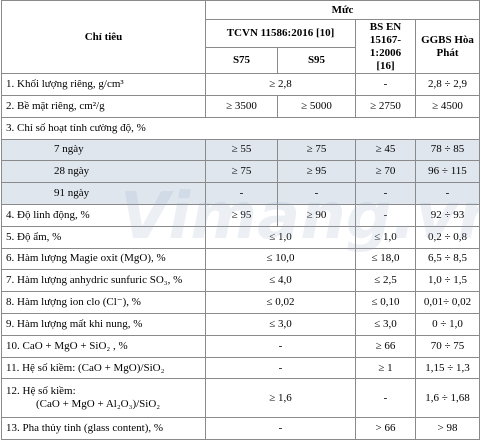 Image resolution: width=480 pixels, height=440 pixels. What do you see at coordinates (447, 428) in the screenshot?
I see `table-cell: > 98` at bounding box center [447, 428].